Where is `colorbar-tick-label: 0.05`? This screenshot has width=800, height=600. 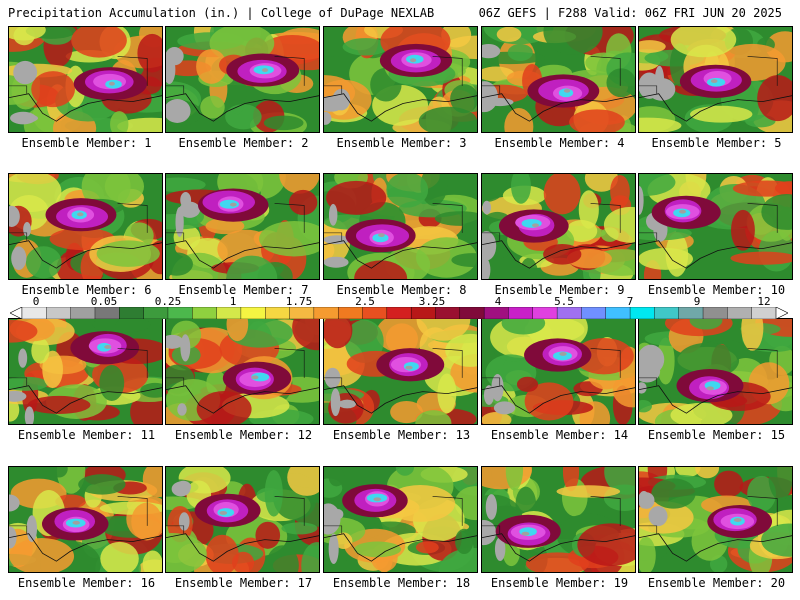 colorbar-tick-label: 0.05 is located at coordinates (104, 301).